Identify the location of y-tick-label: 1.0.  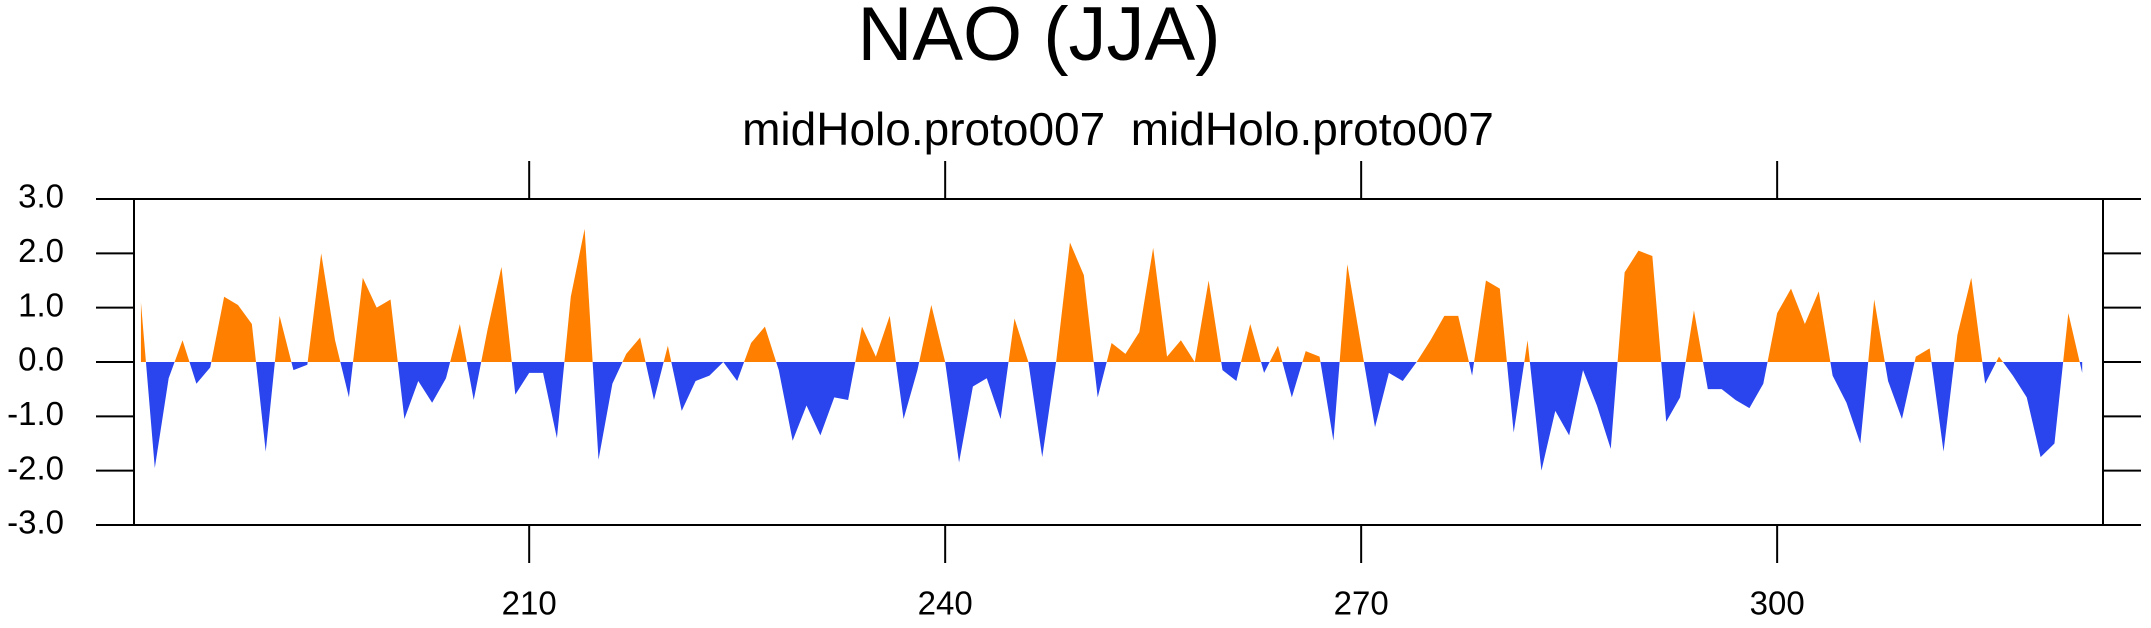
(41, 304).